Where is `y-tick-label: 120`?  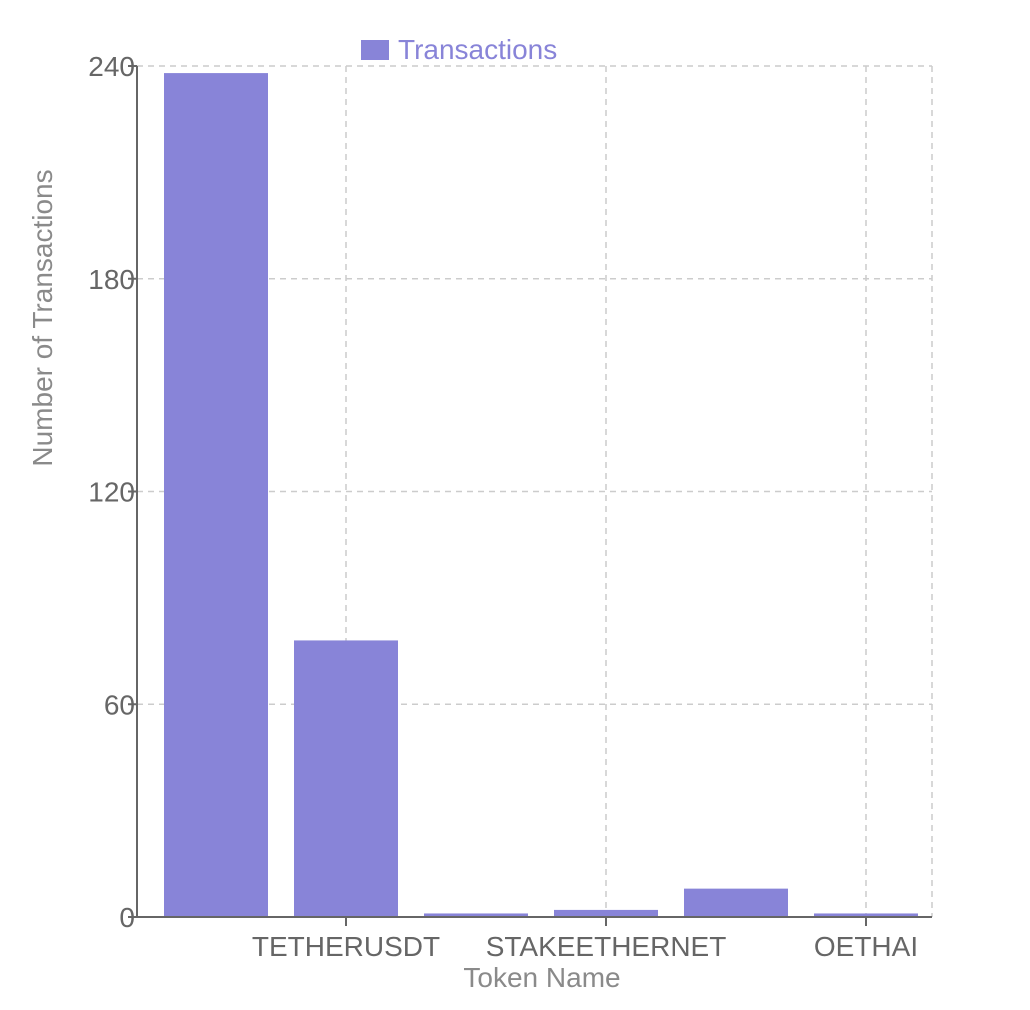
y-tick-label: 120 is located at coordinates (111, 492).